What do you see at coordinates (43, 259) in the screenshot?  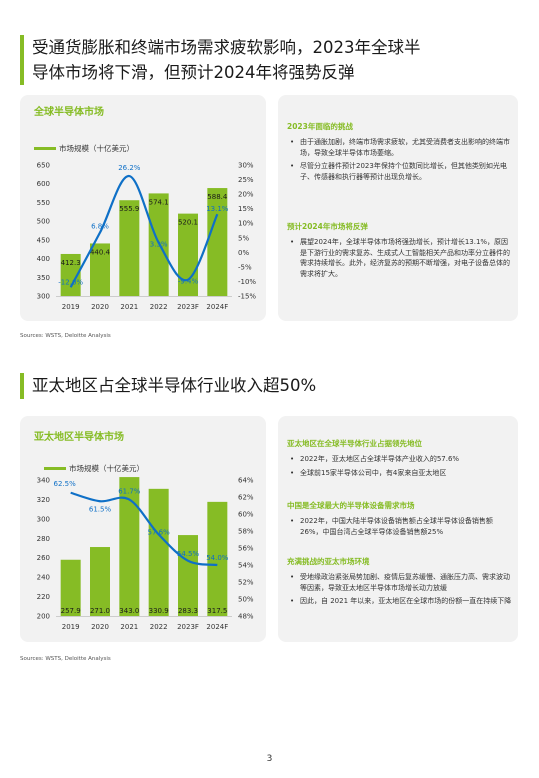 I see `left-axis-tick-label: 400` at bounding box center [43, 259].